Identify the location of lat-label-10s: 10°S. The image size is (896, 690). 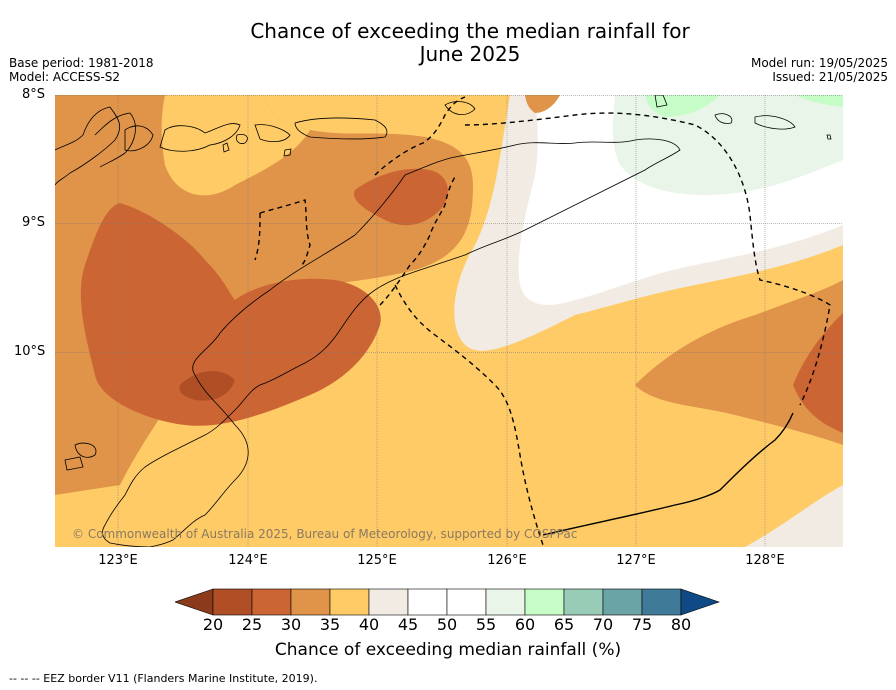
(30, 351).